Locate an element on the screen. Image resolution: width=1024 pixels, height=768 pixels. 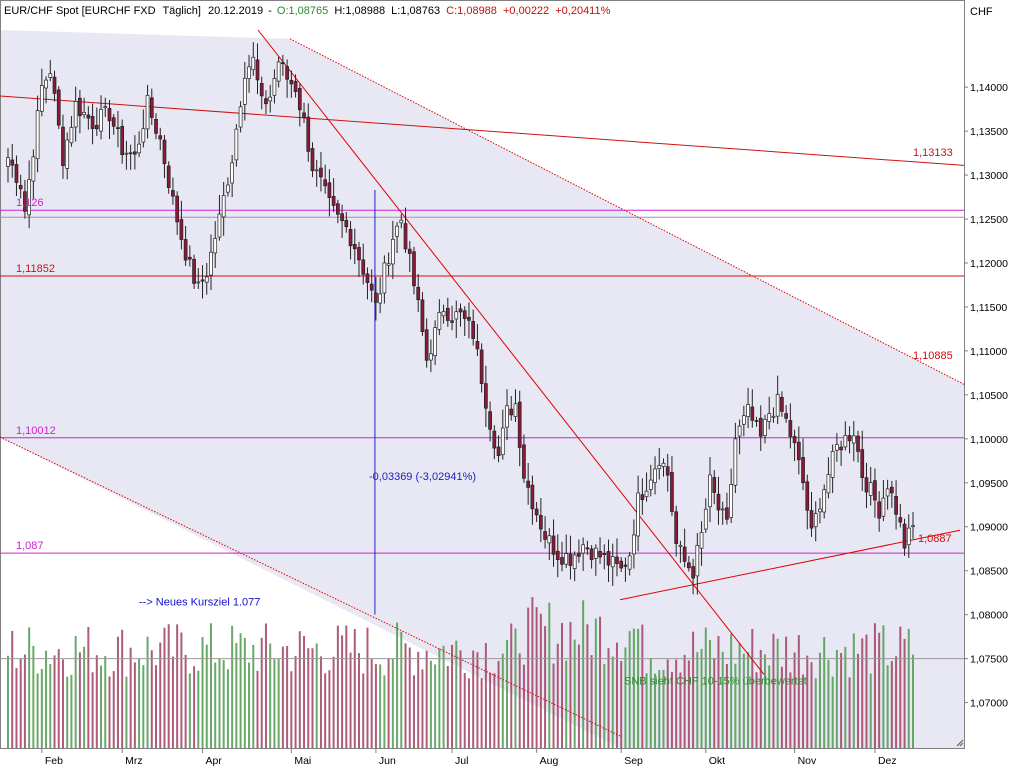
header-change: +0,00222 is located at coordinates (526, 11).